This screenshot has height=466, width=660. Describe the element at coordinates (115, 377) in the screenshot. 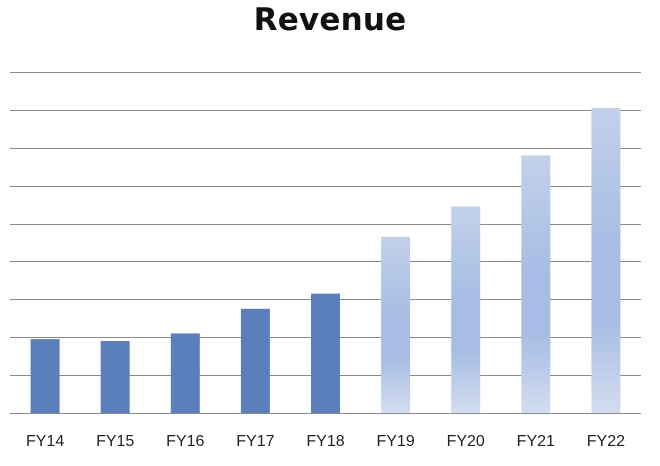

I see `bar-fy15` at that location.